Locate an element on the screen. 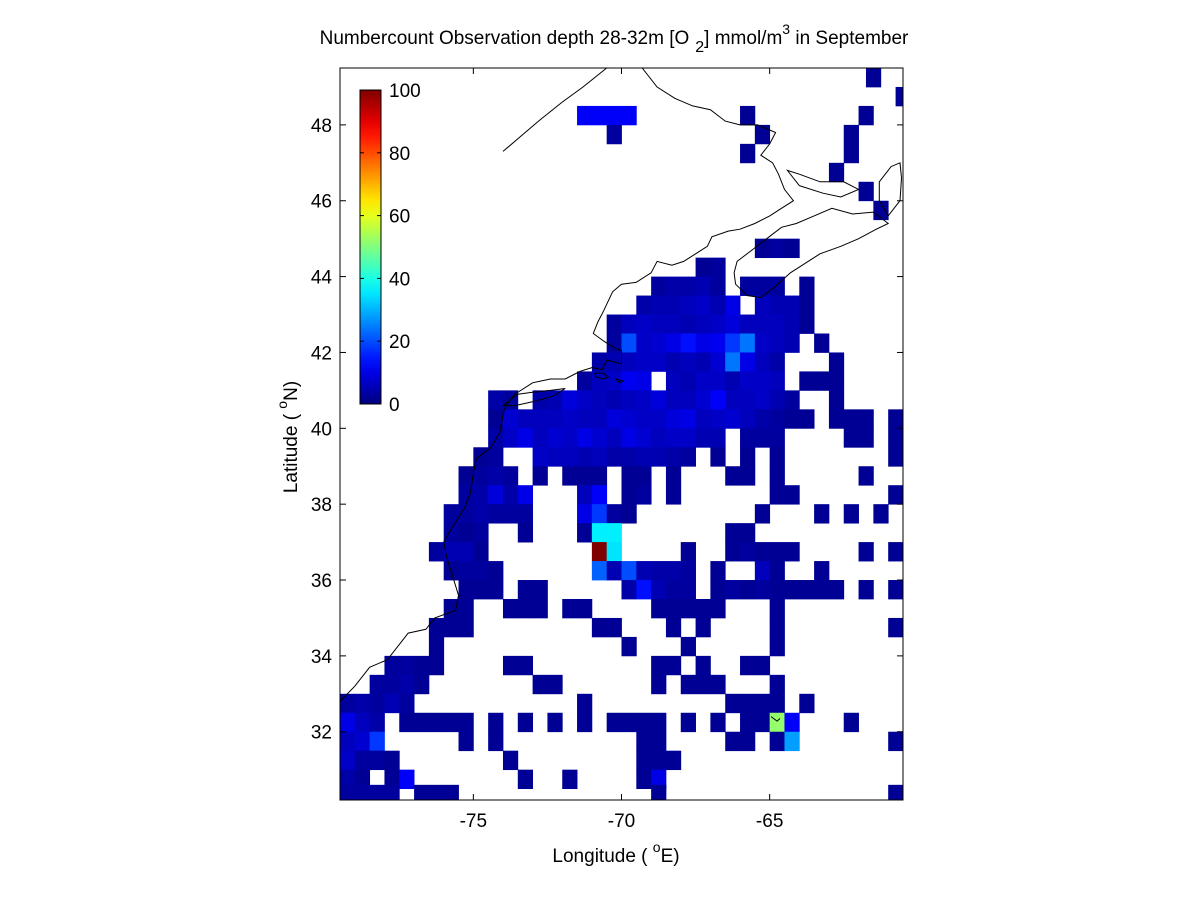 The image size is (1200, 900). colorbar-ticks: 0 20 40 60 80 100 is located at coordinates (390, 248).